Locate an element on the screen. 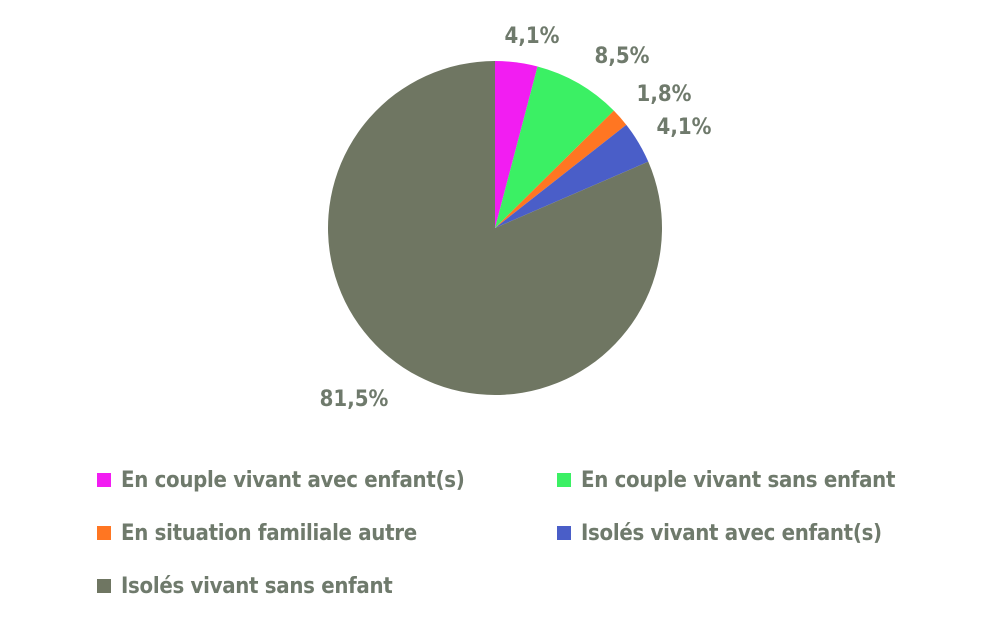 The height and width of the screenshot is (640, 1000). legend-item: Isolés vivant sans enfant is located at coordinates (245, 586).